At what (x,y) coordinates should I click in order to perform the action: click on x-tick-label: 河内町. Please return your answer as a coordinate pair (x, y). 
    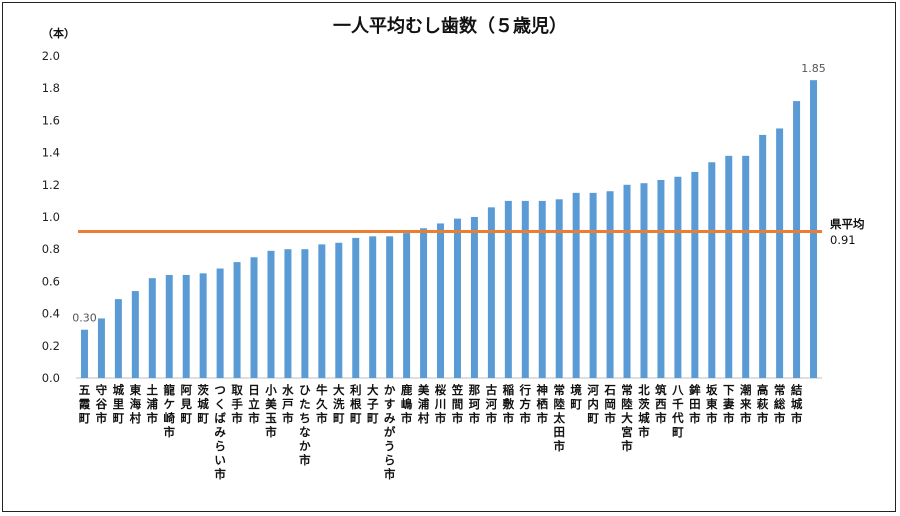
    Looking at the image, I should click on (593, 404).